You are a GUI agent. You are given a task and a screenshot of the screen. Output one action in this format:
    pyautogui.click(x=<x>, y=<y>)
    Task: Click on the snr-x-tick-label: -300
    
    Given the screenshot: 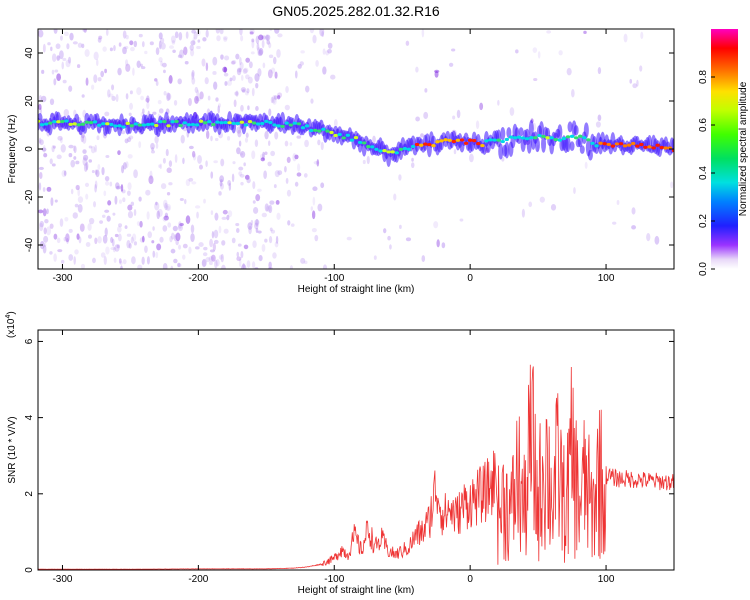 What is the action you would take?
    pyautogui.click(x=62, y=579)
    